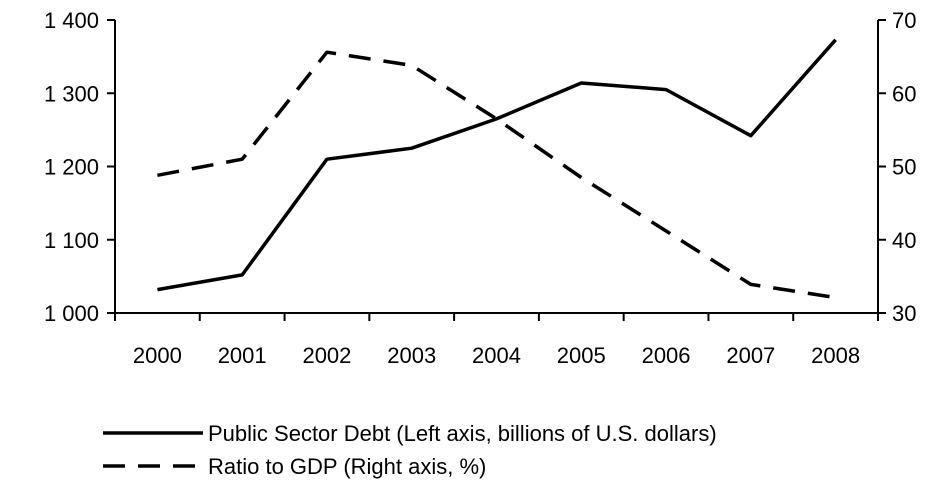 Image resolution: width=935 pixels, height=500 pixels. I want to click on right-axis-tick-label: 30, so click(904, 313).